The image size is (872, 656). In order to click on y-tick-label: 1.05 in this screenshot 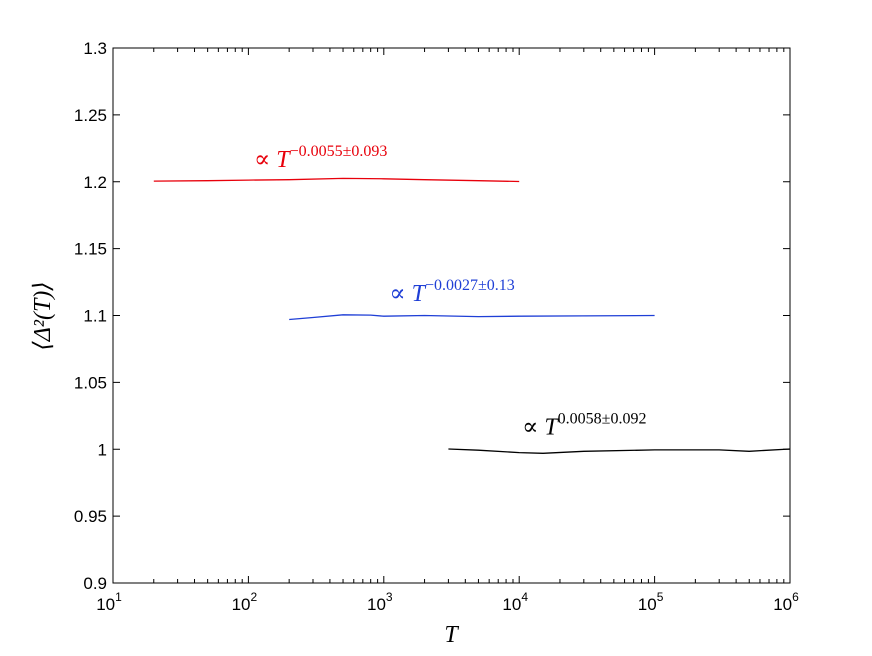, I will do `click(90, 382)`.